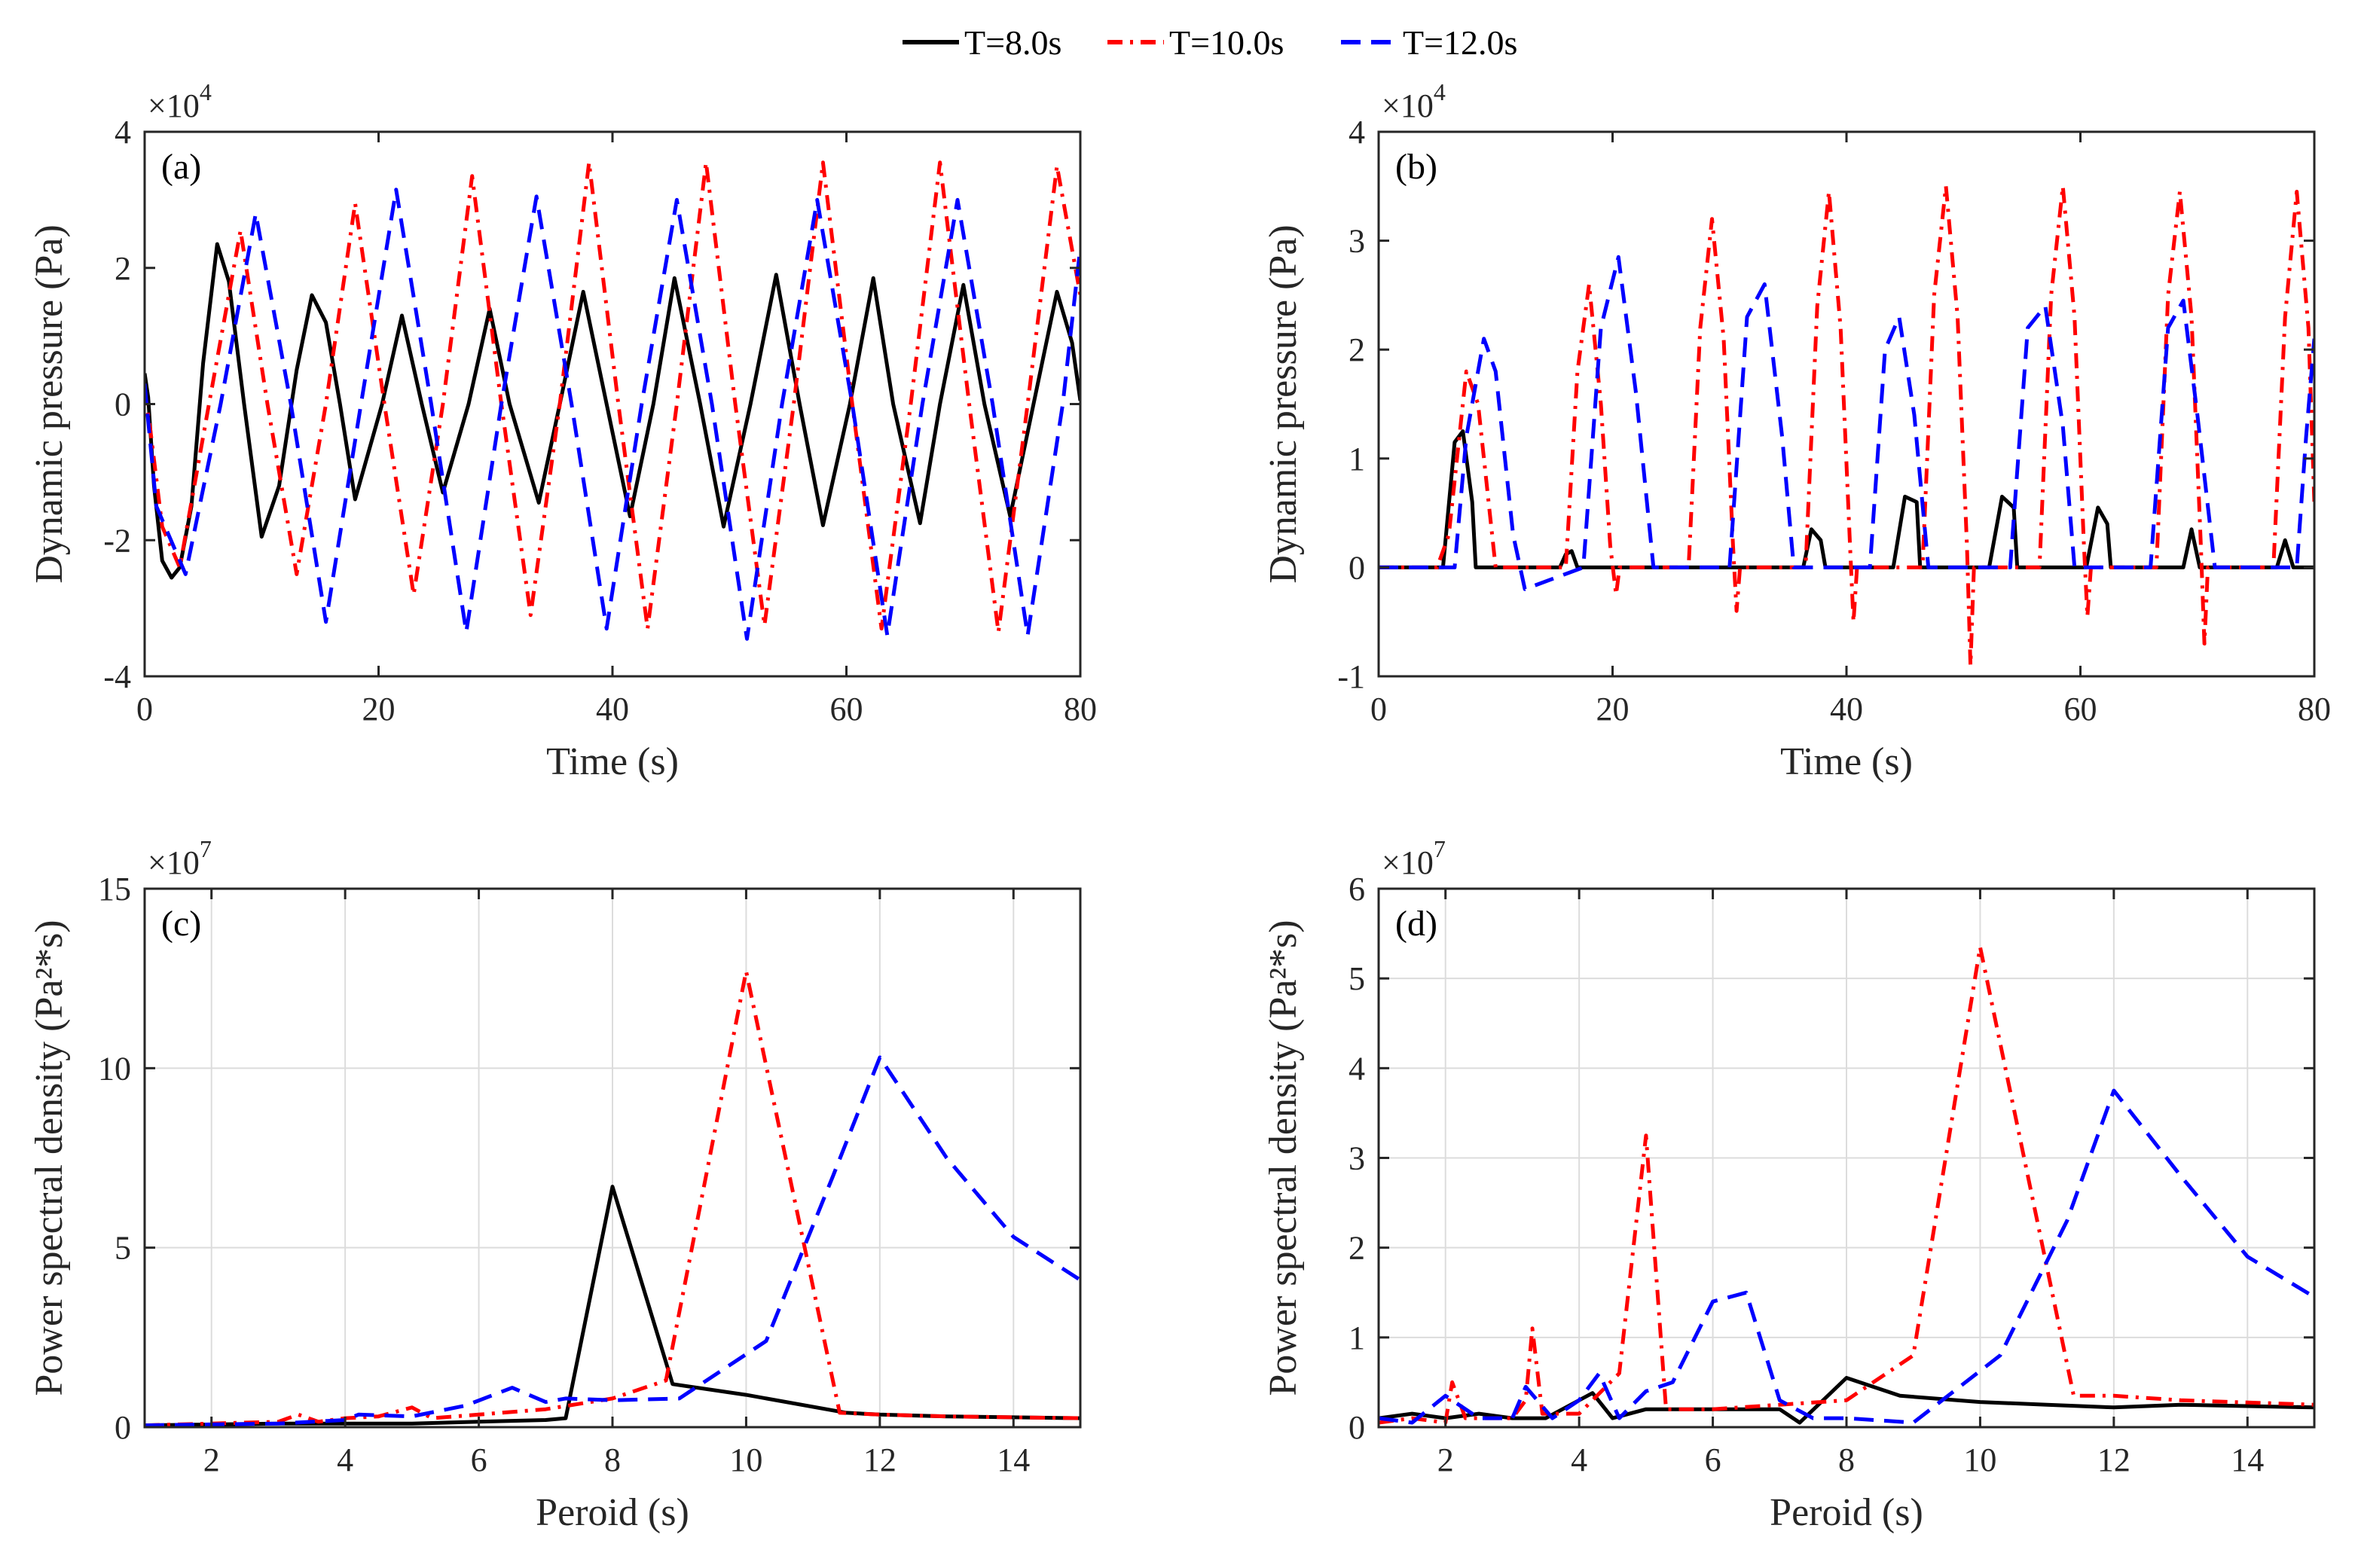 This screenshot has width=2355, height=1568. Describe the element at coordinates (181, 167) in the screenshot. I see `panel-tag: (a)` at that location.